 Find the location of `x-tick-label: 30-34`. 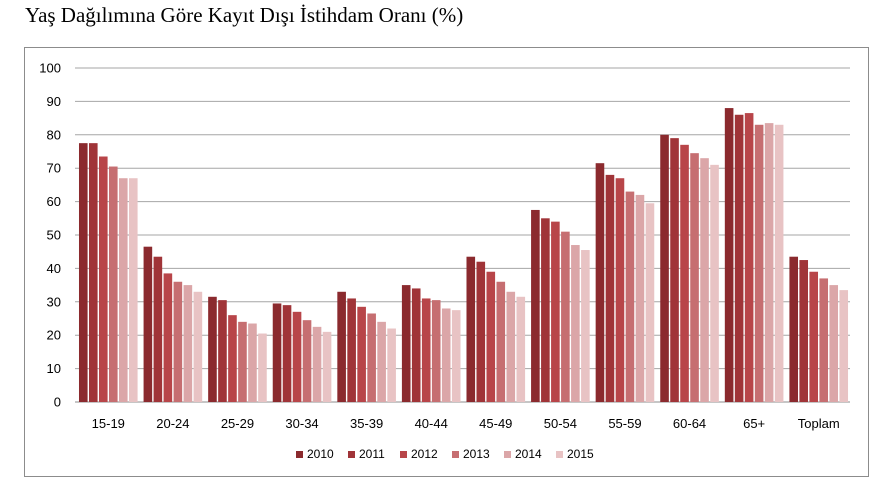

x-tick-label: 30-34 is located at coordinates (301, 423).